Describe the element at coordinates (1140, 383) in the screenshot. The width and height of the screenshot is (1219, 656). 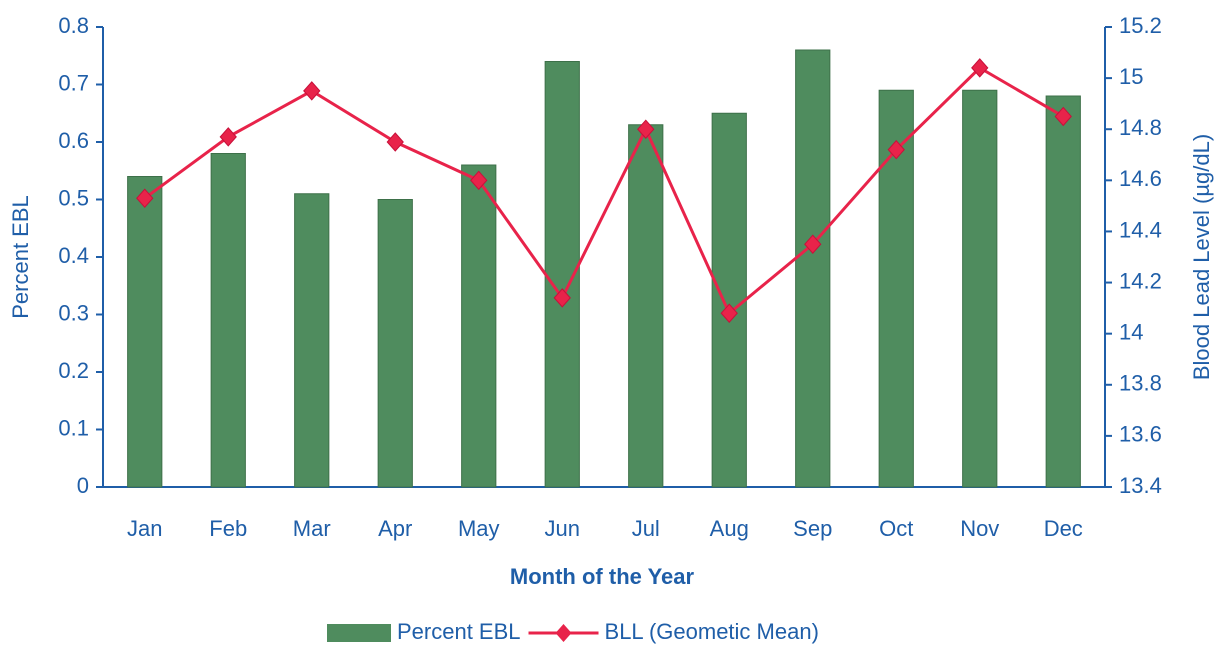
I see `y2-tick-label: 13.8` at that location.